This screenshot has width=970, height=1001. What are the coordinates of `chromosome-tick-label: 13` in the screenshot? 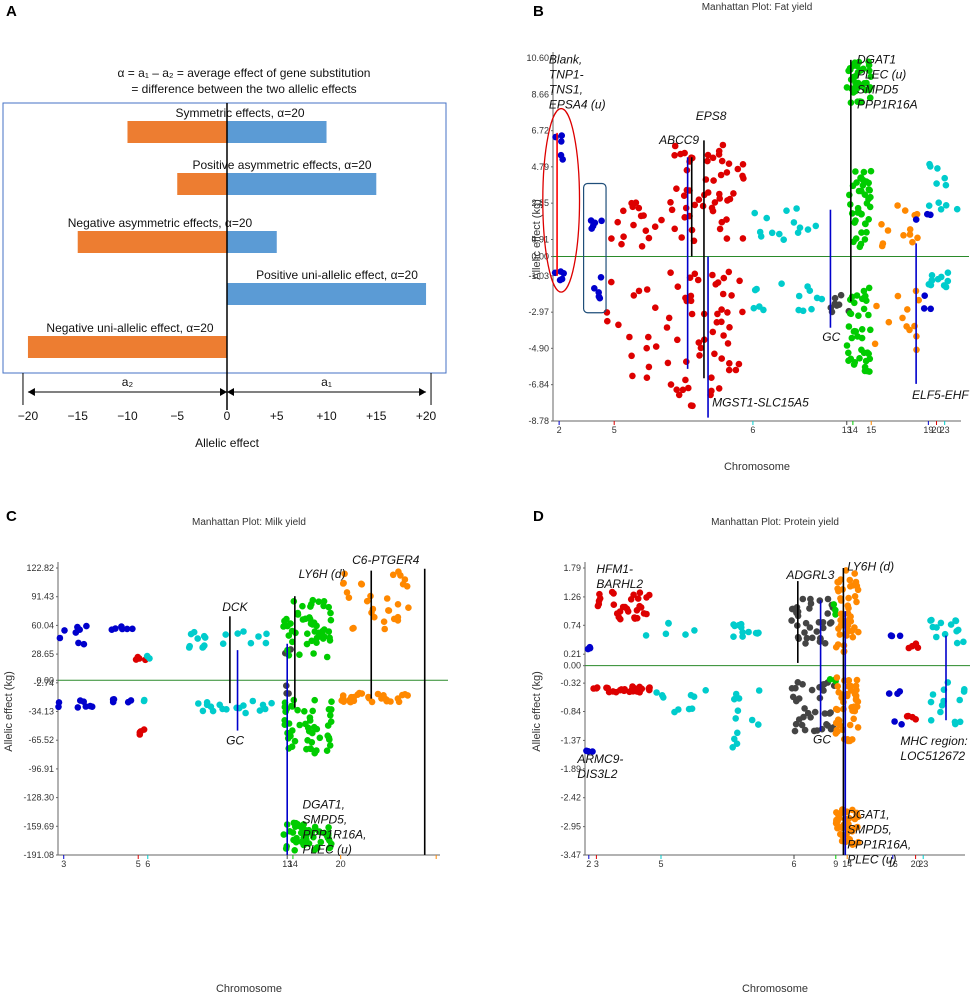 It's located at (287, 864).